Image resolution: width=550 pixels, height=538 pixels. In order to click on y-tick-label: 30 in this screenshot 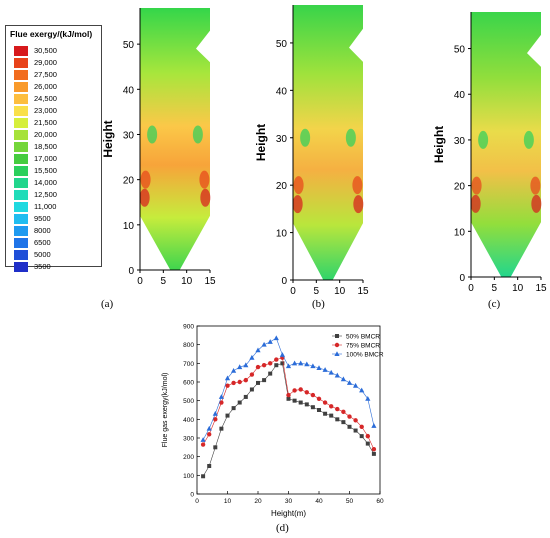, I will do `click(282, 139)`.